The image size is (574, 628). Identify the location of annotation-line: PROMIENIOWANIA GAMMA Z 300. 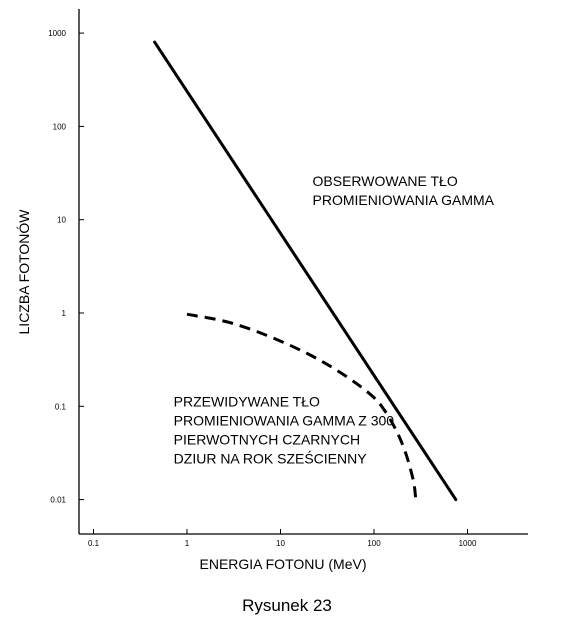
(284, 420).